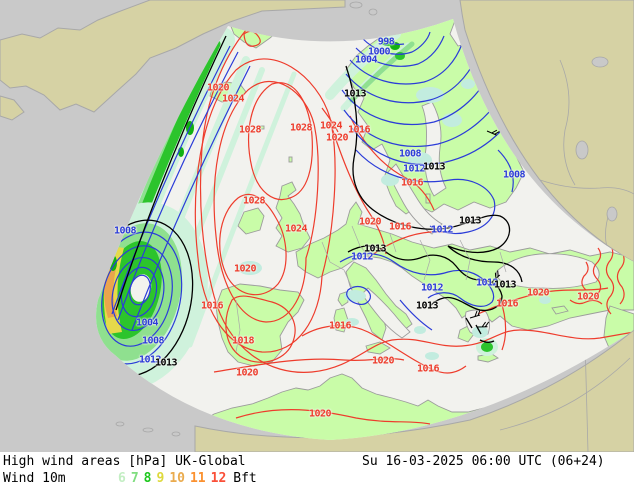 Image resolution: width=634 pixels, height=490 pixels. What do you see at coordinates (177, 478) in the screenshot?
I see `bft-legend-value-10: 10` at bounding box center [177, 478].